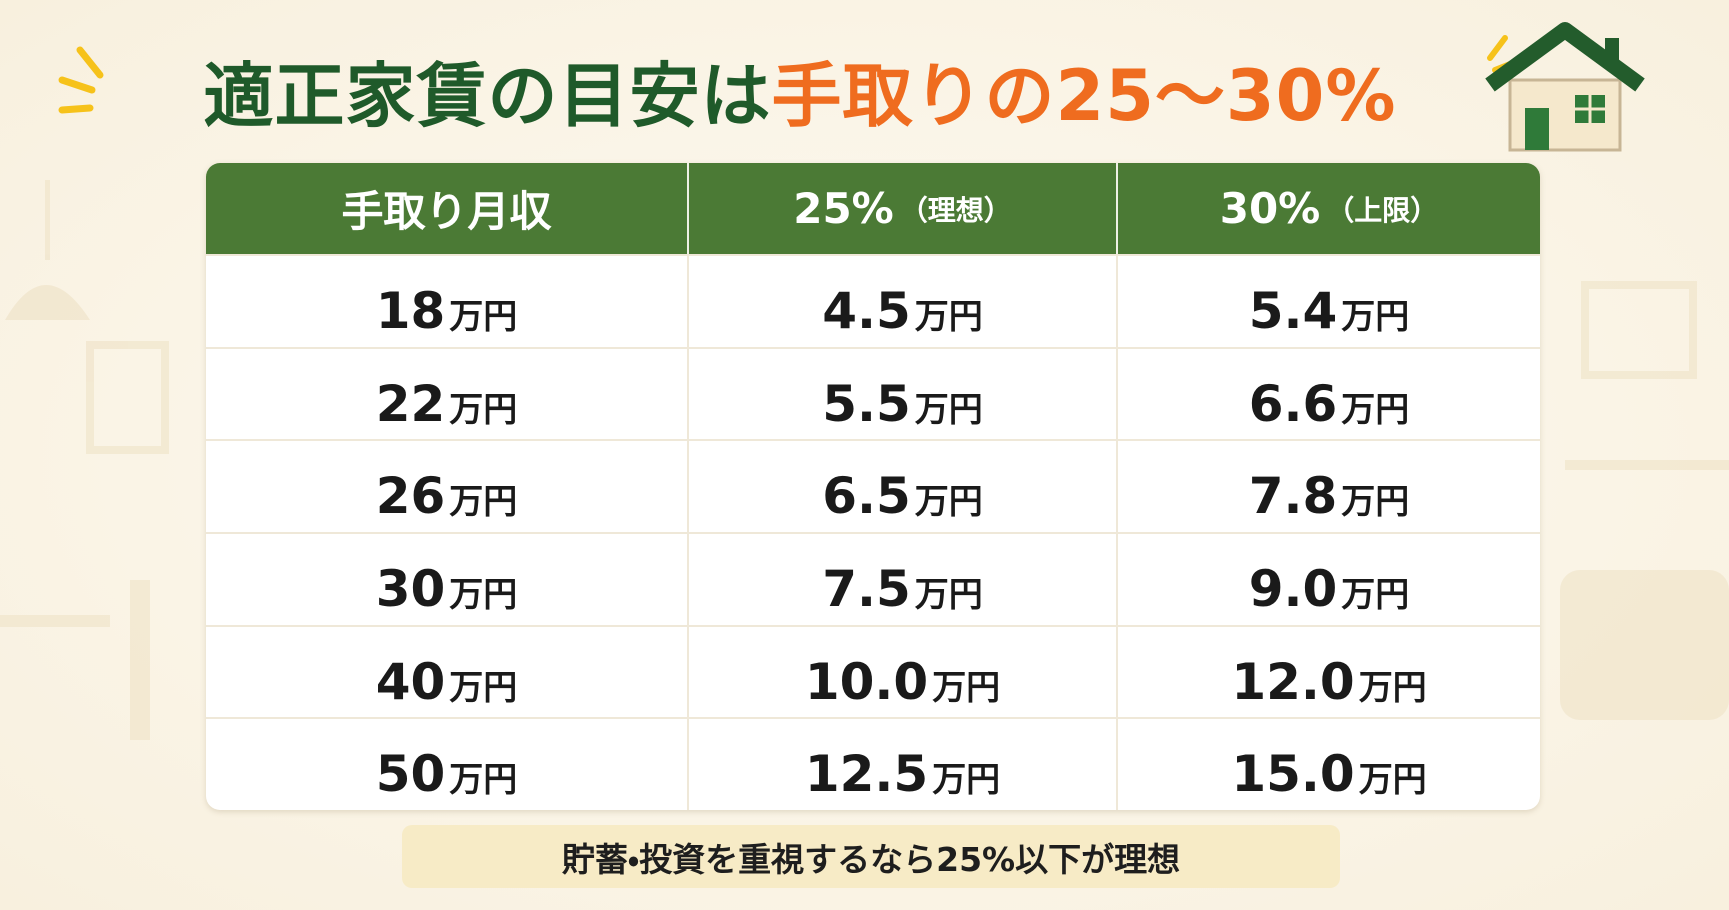  I want to click on table-cell: 7.5 万円, so click(901, 578).